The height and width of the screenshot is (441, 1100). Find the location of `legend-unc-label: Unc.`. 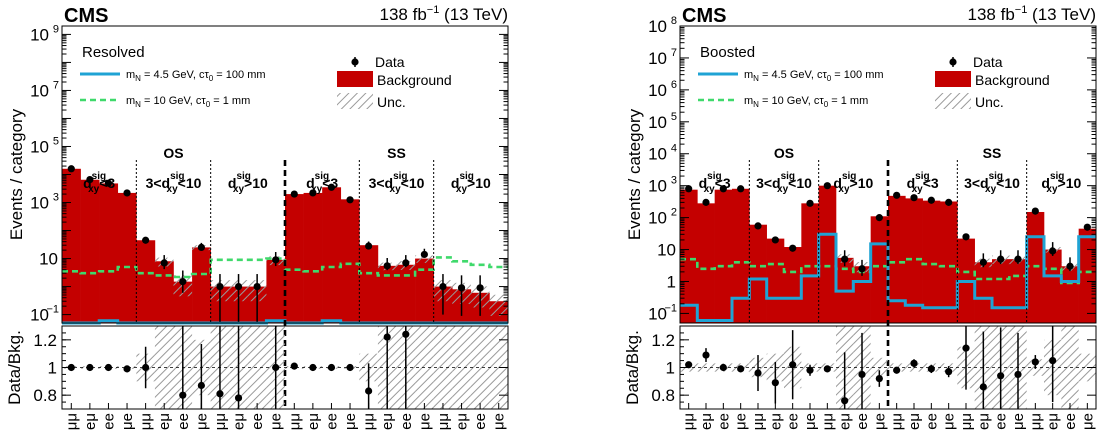

legend-unc-label: Unc. is located at coordinates (391, 102).